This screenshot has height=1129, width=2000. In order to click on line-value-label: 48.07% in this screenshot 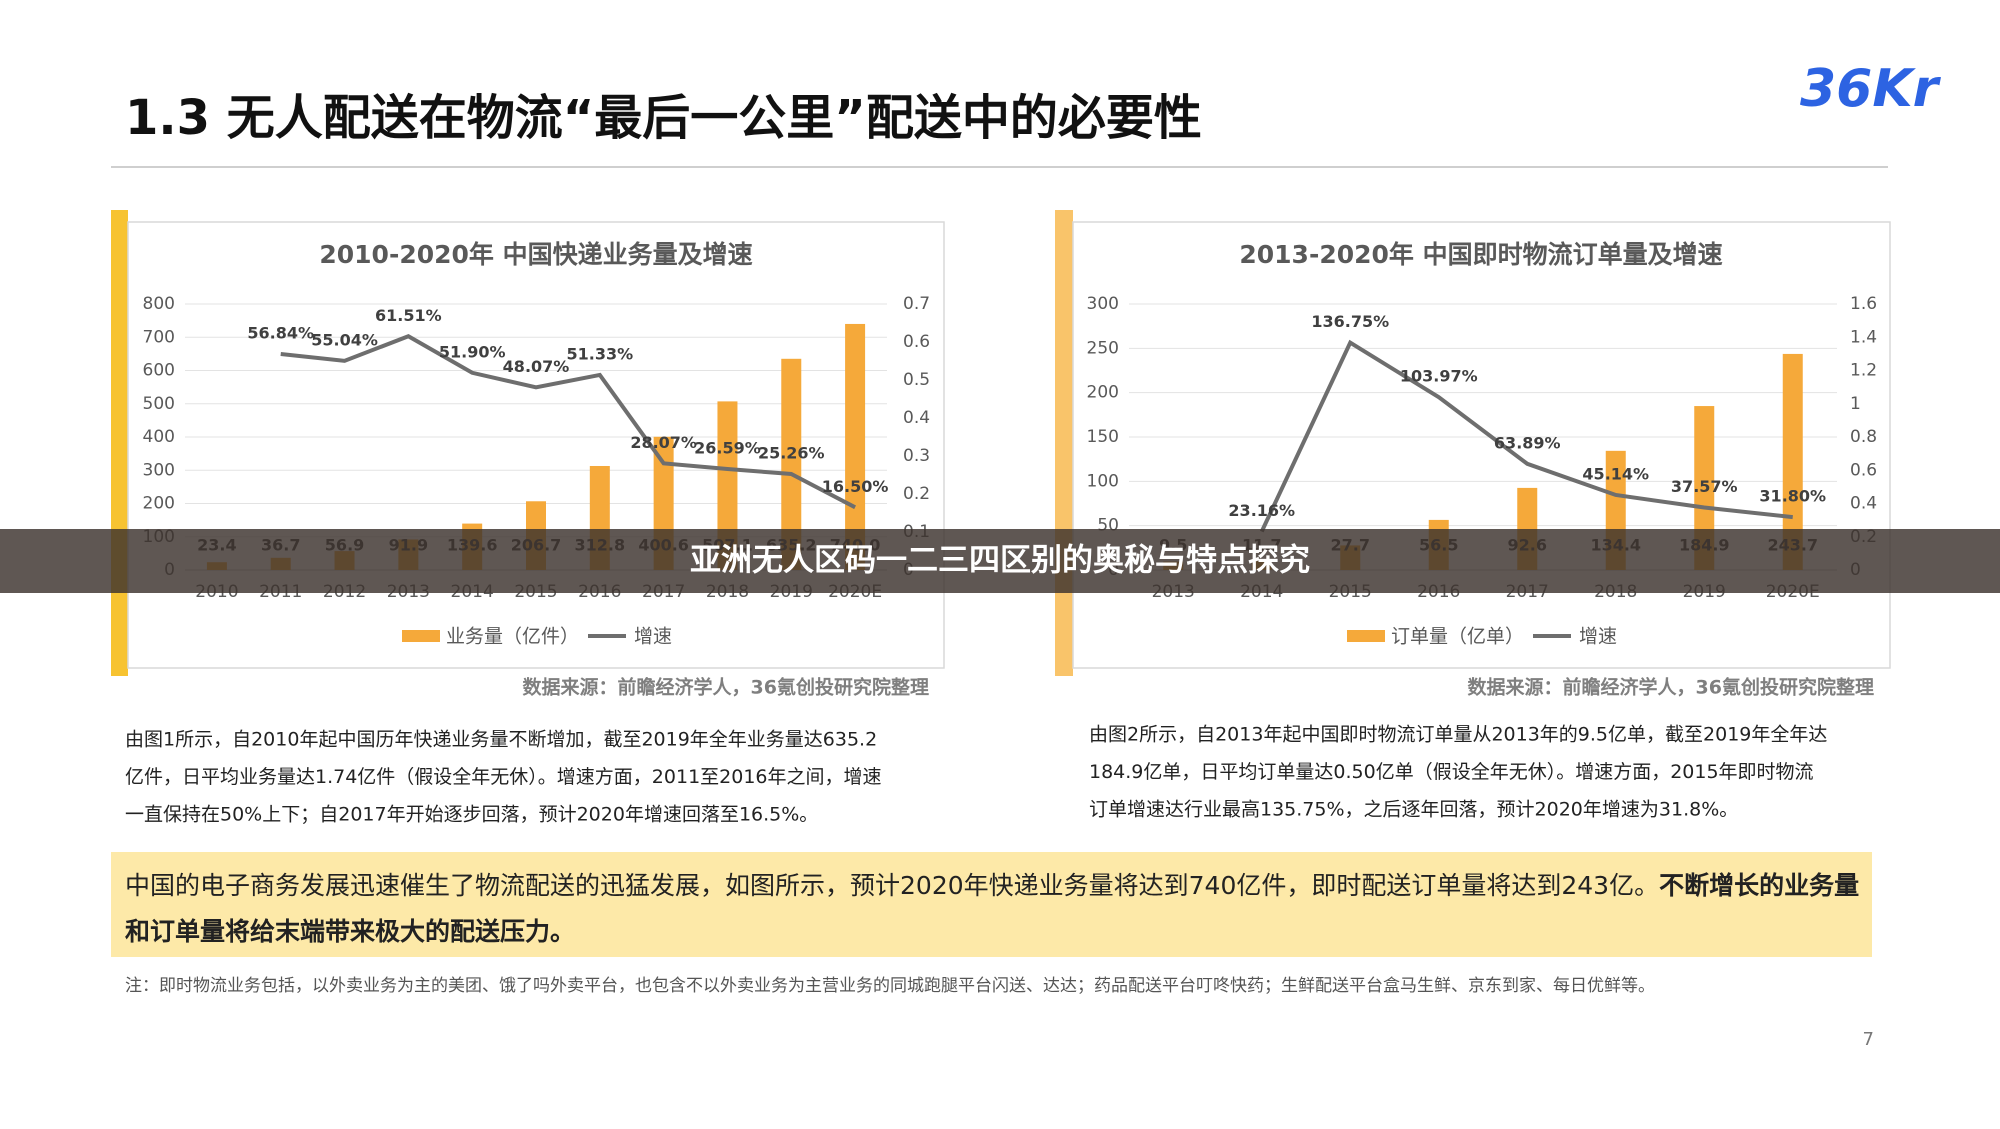, I will do `click(536, 366)`.